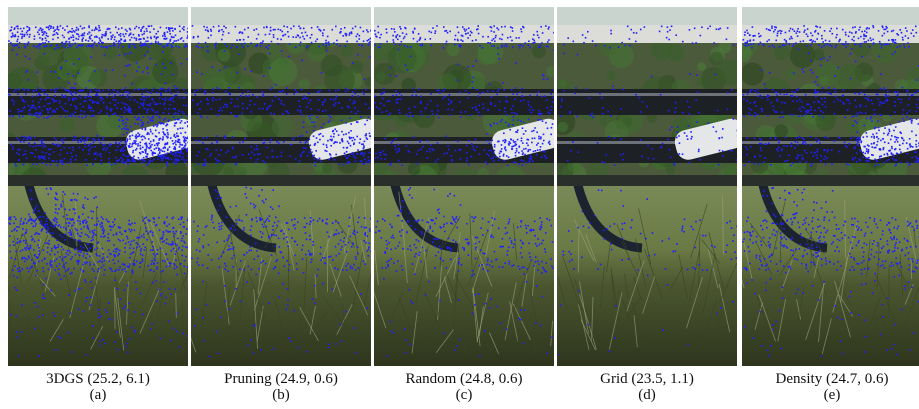 The image size is (919, 409). Describe the element at coordinates (281, 395) in the screenshot. I see `panel-letter: (b)` at that location.